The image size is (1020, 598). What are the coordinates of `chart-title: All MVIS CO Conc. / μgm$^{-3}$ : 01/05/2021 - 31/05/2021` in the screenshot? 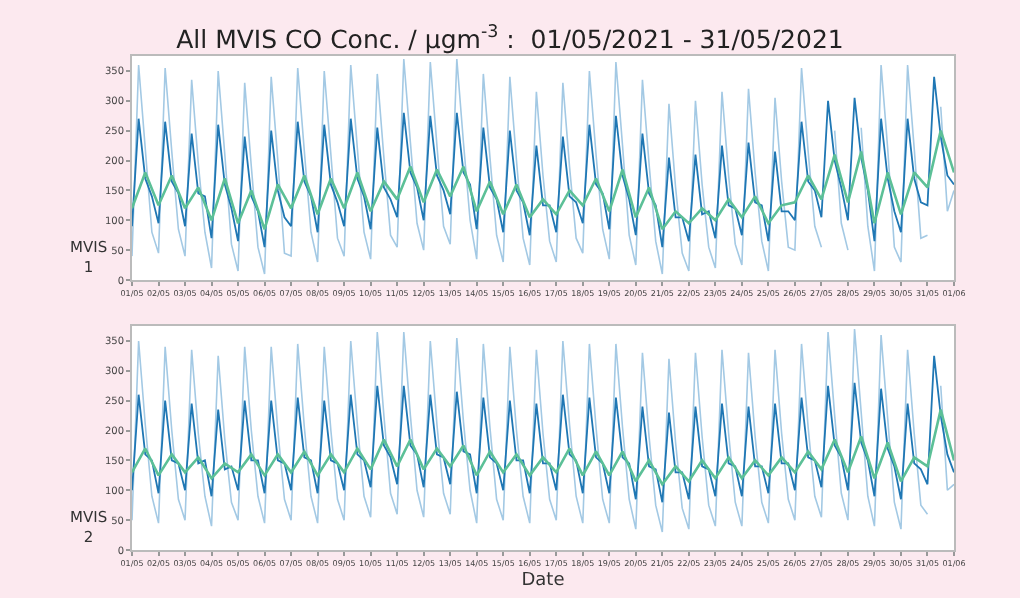 It's located at (510, 38).